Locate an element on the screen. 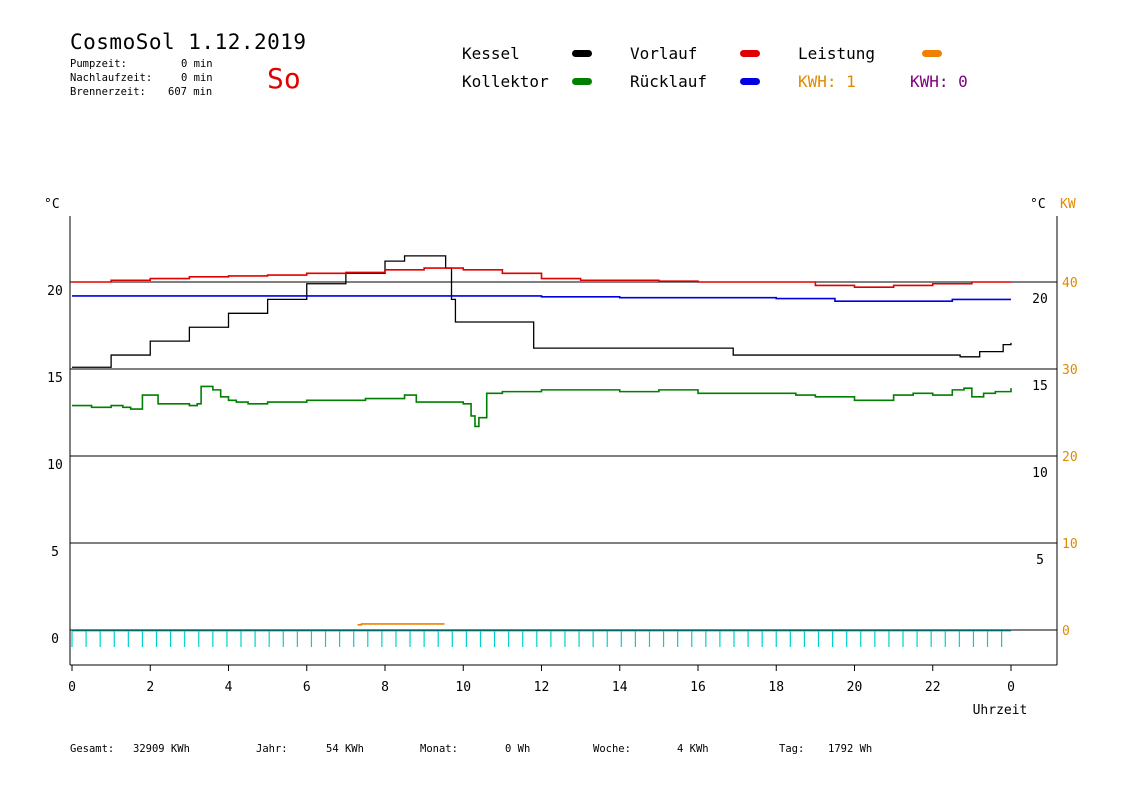 The width and height of the screenshot is (1148, 812). y-left-tick-label: 5 is located at coordinates (55, 552).